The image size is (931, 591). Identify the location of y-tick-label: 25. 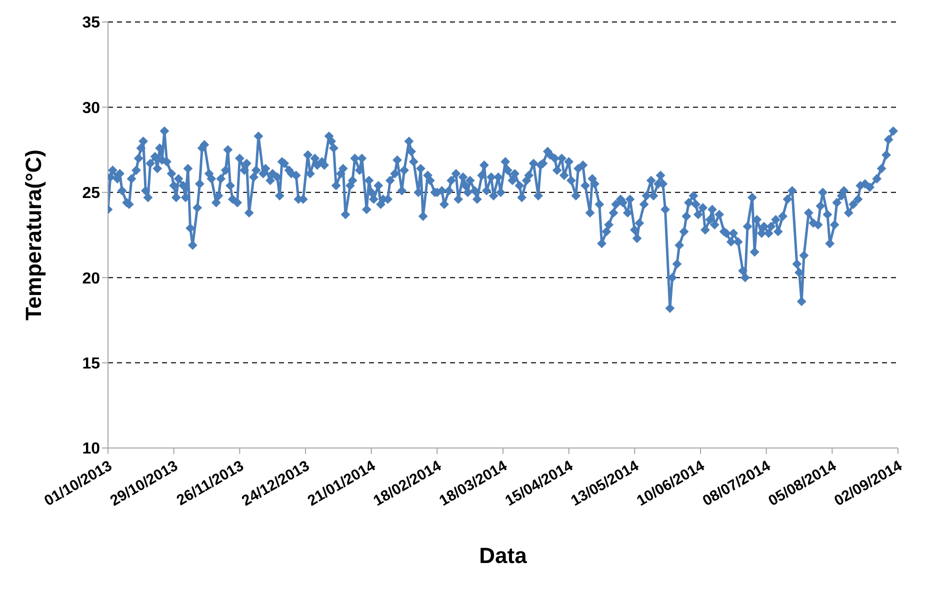
(91, 193).